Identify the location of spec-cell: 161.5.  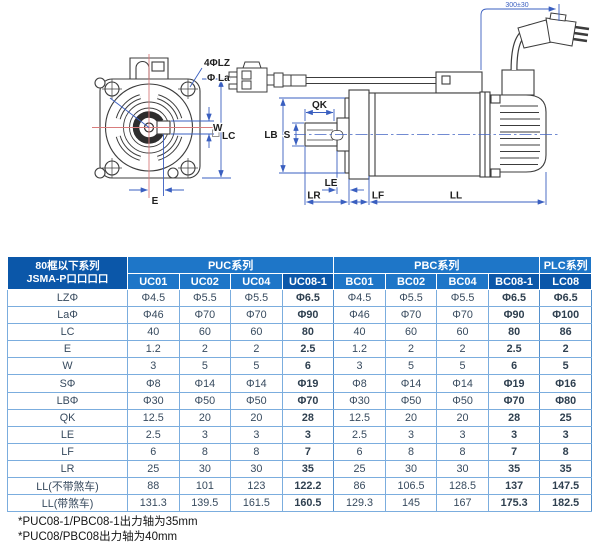
(256, 503).